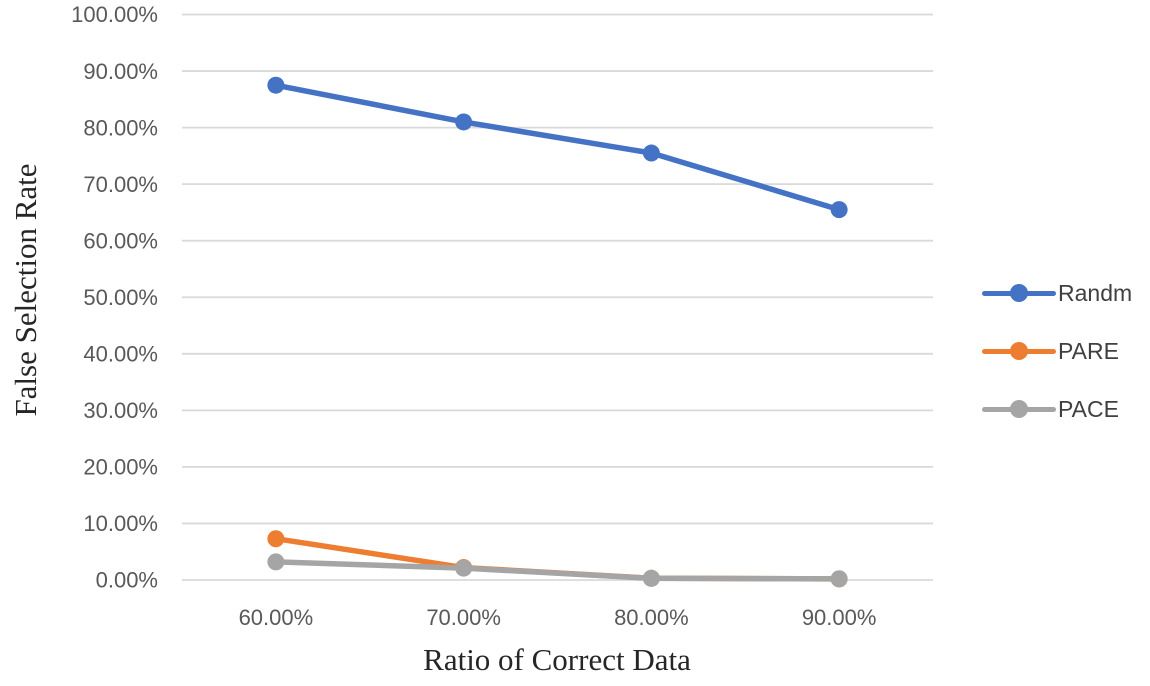 This screenshot has height=686, width=1150. I want to click on y-tick-label: 60.00%, so click(120, 240).